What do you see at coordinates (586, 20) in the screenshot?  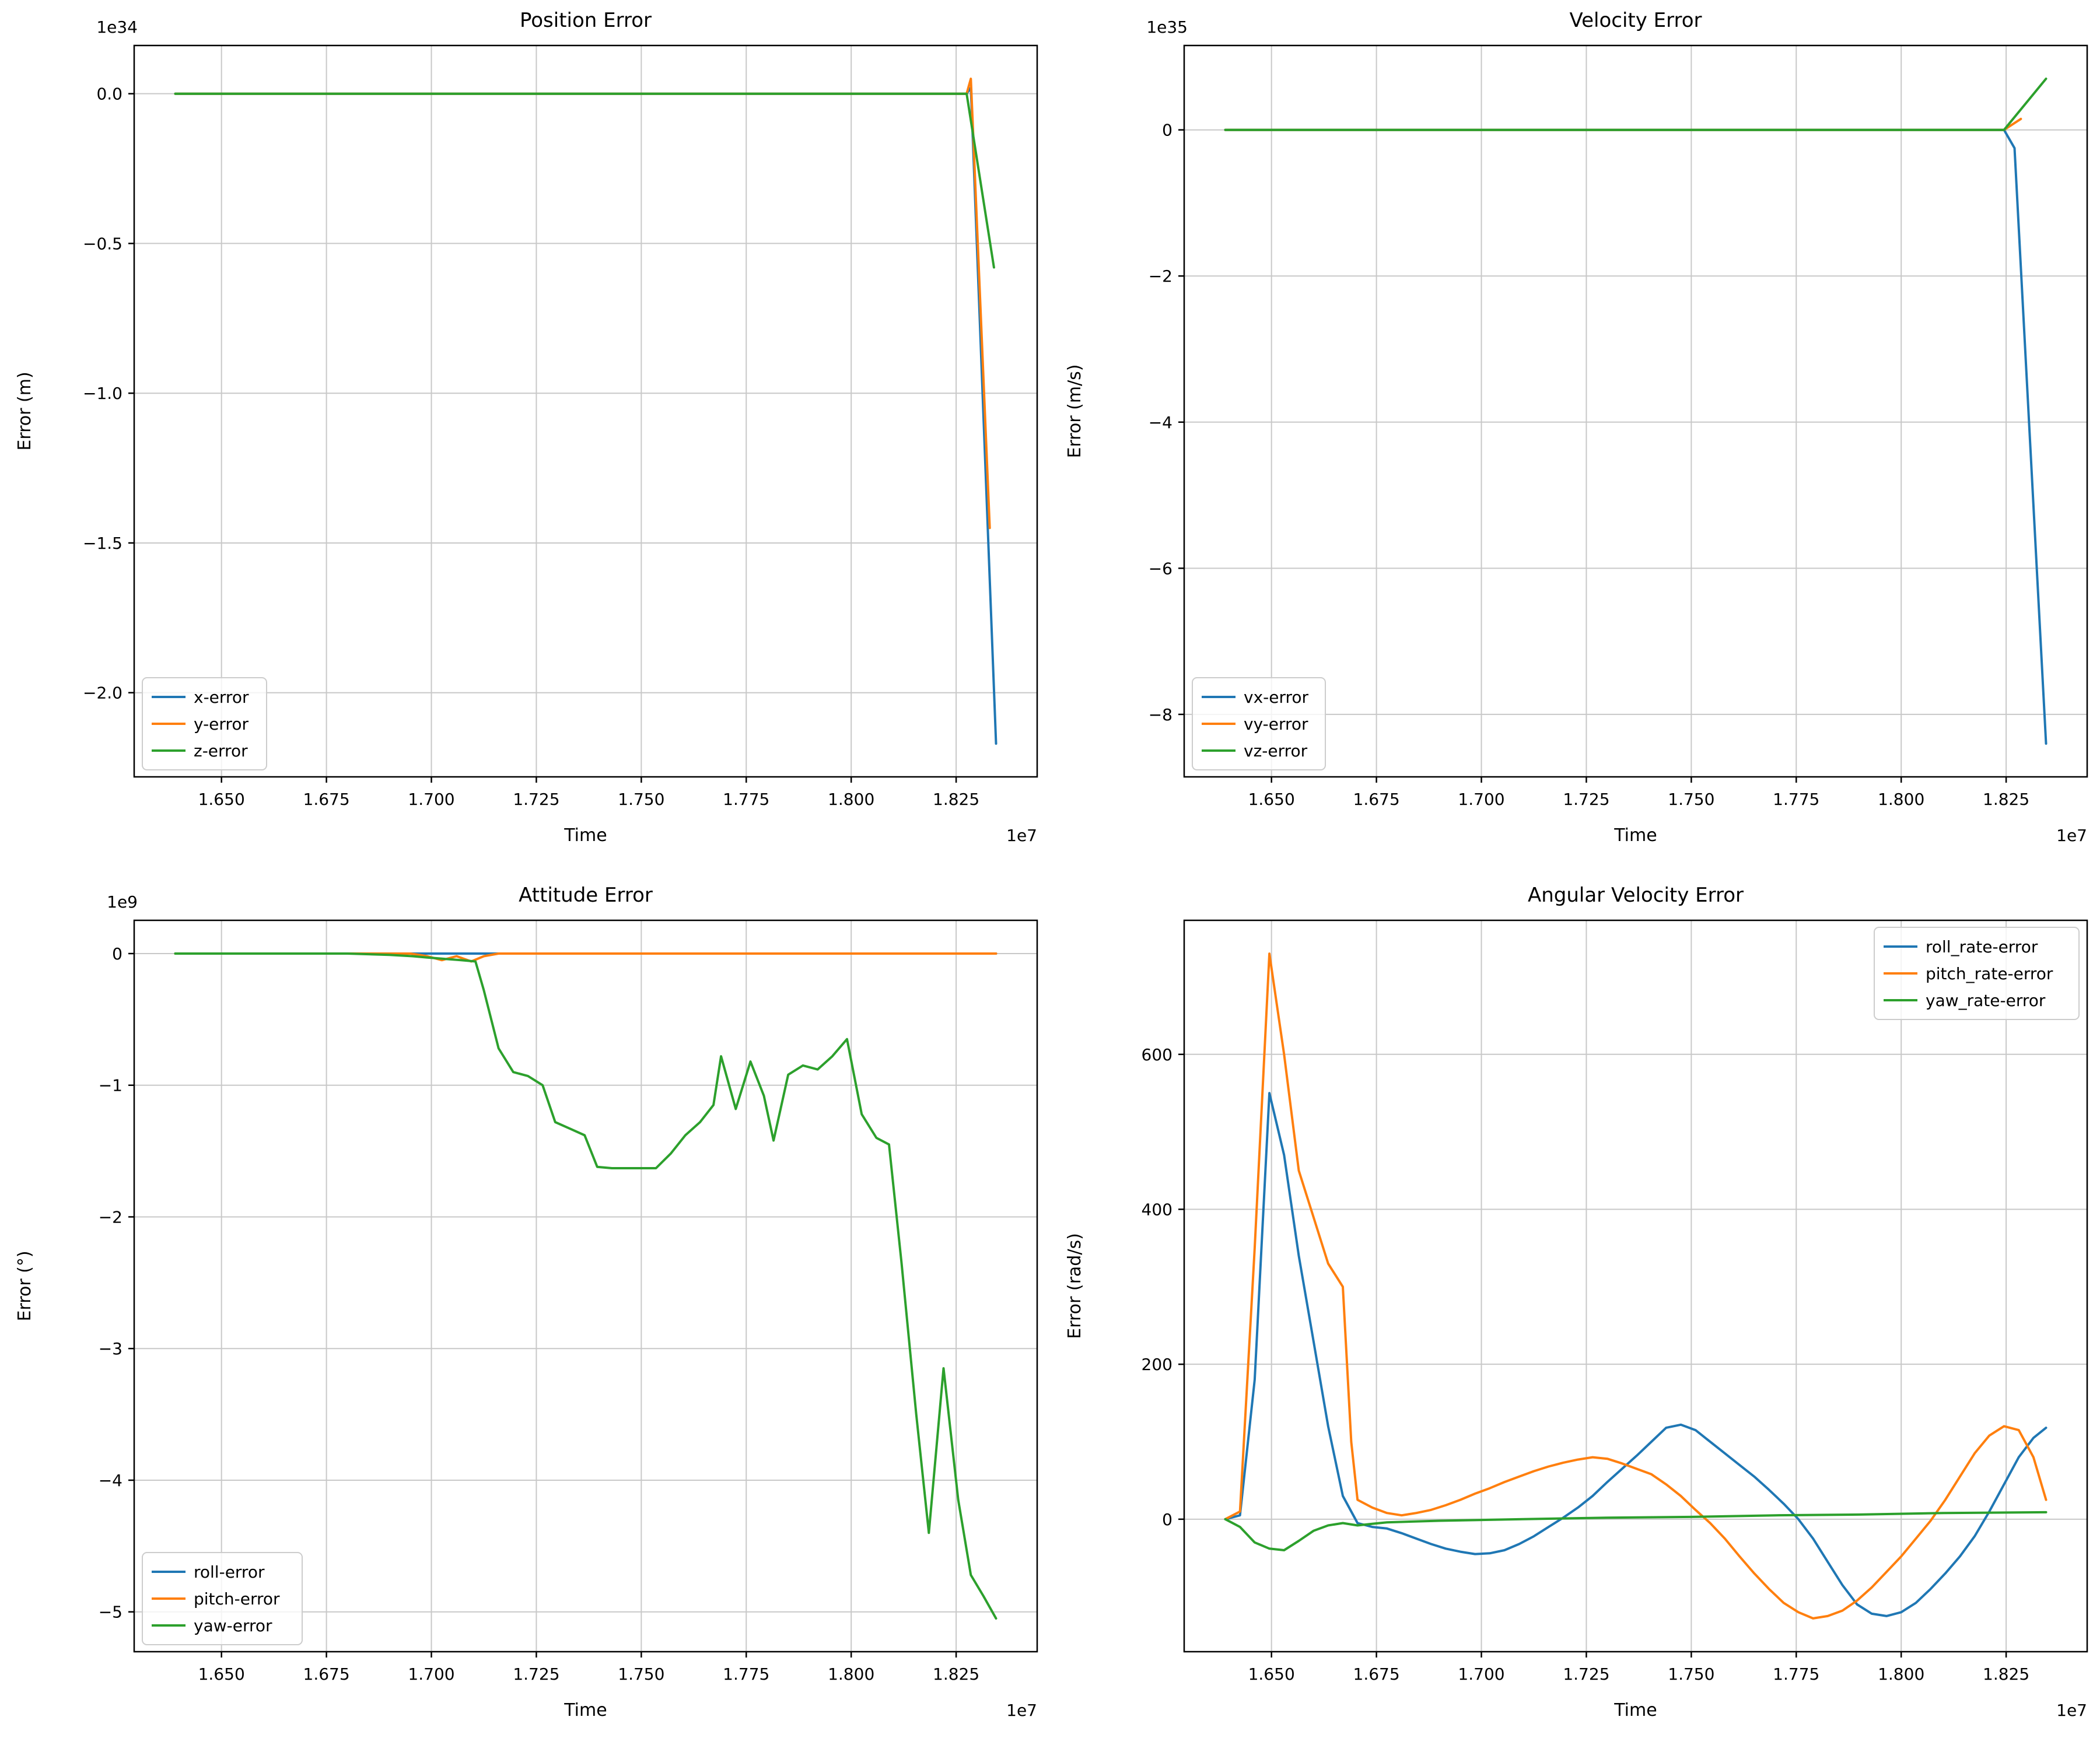 I see `chart-title: Position Error` at bounding box center [586, 20].